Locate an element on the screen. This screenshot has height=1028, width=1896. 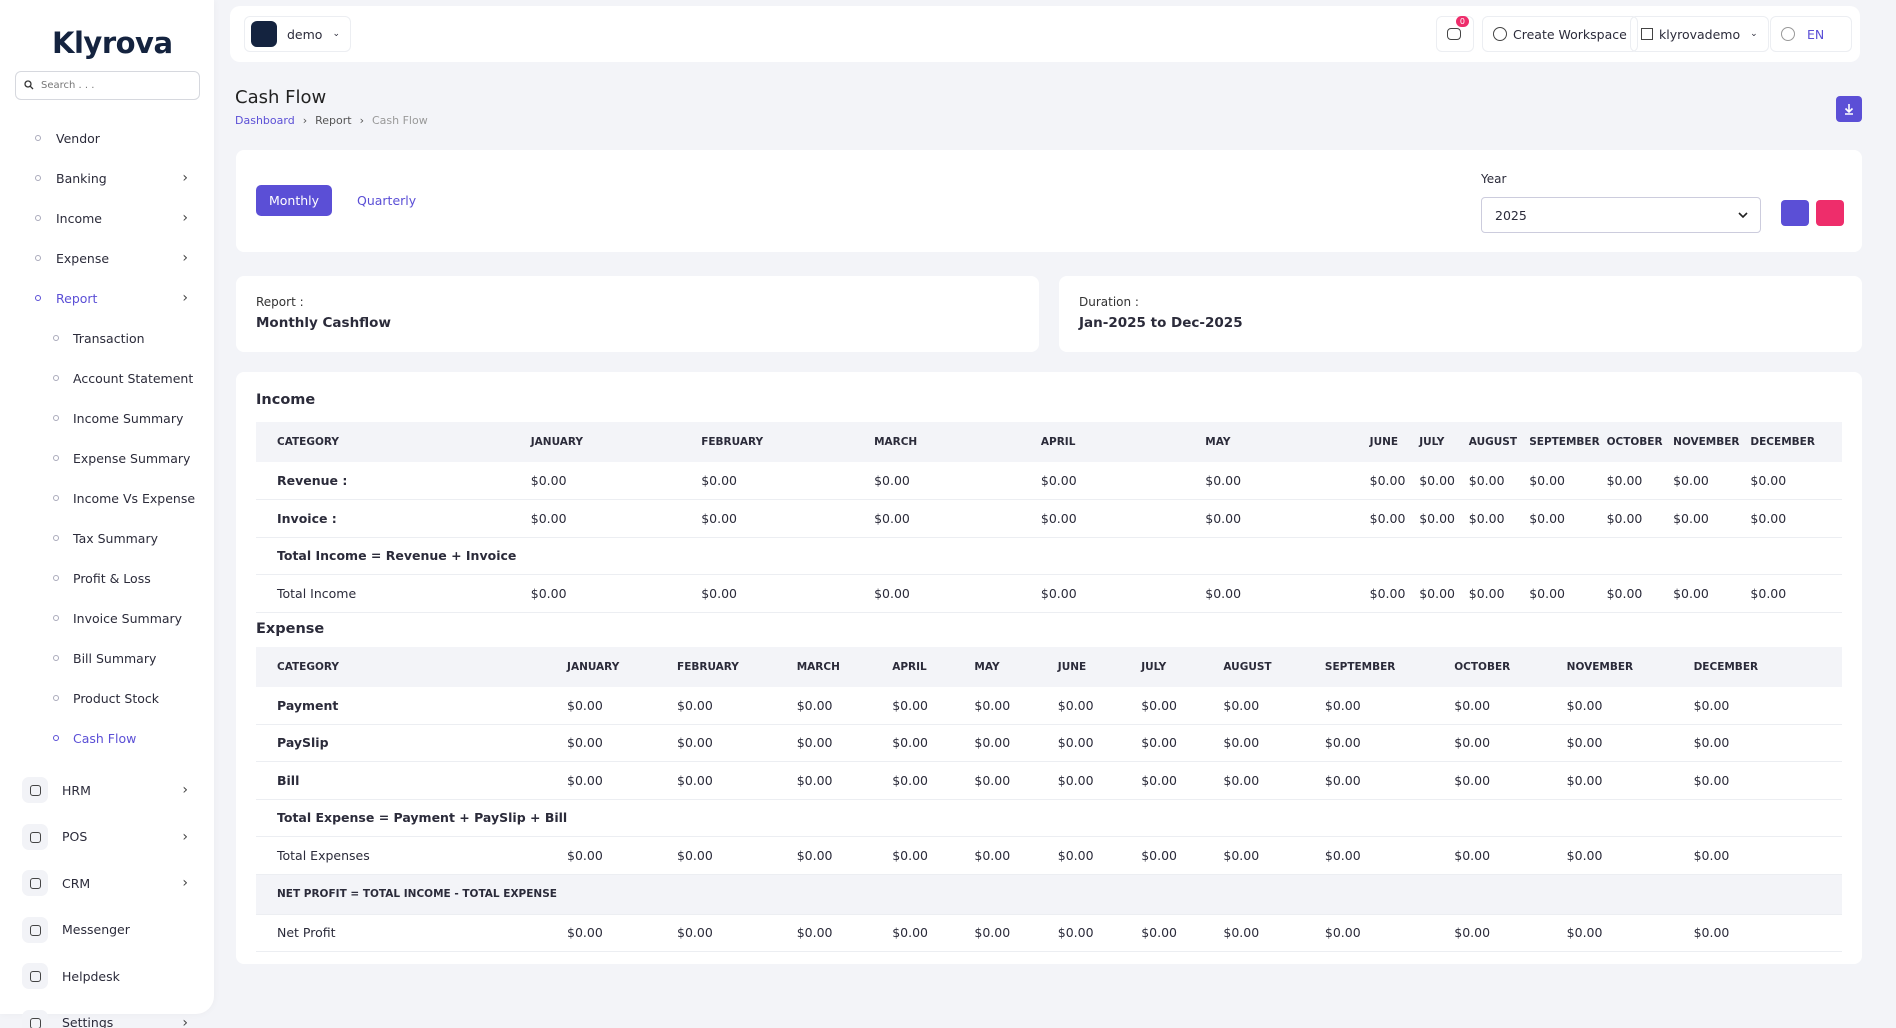
row-label: Total Expense = Payment + PaySlip + Bill is located at coordinates (1049, 818).